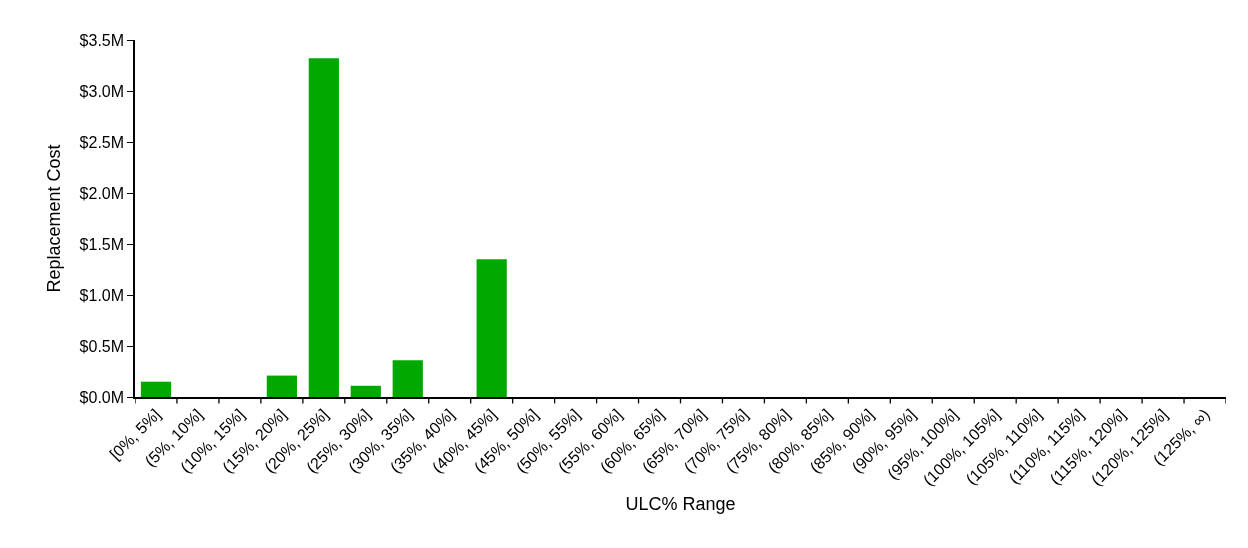  Describe the element at coordinates (54, 218) in the screenshot. I see `y-axis-title: Replacement Cost` at that location.